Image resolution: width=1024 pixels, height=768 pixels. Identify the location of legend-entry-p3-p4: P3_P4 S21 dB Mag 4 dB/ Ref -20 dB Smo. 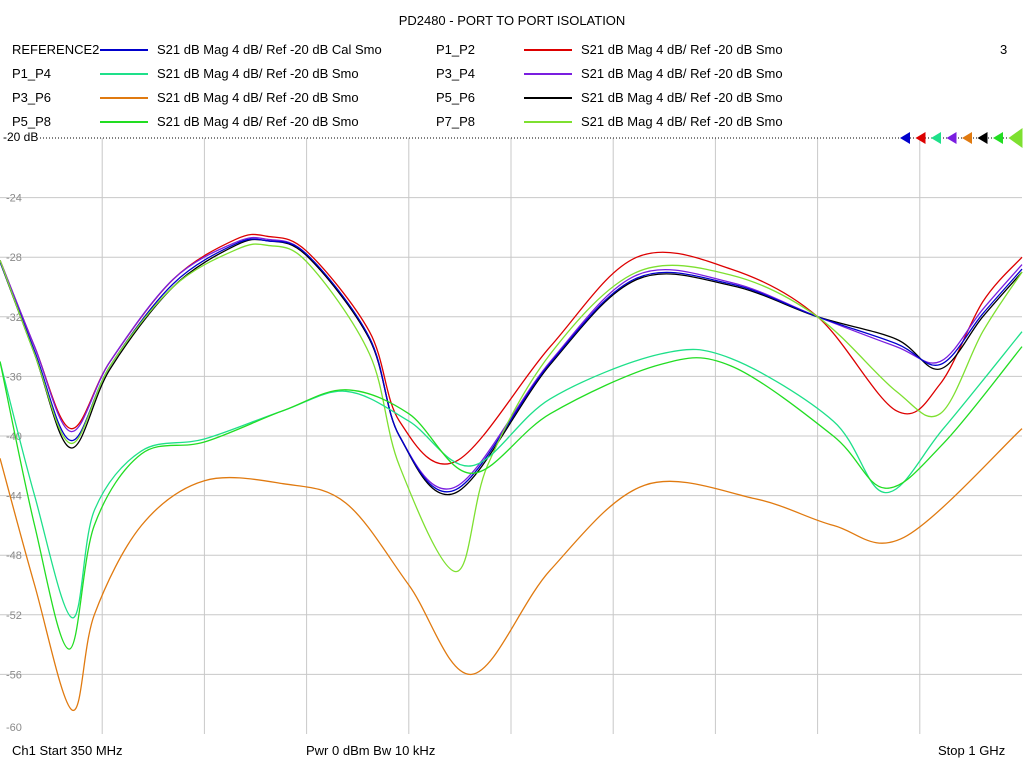
(512, 74).